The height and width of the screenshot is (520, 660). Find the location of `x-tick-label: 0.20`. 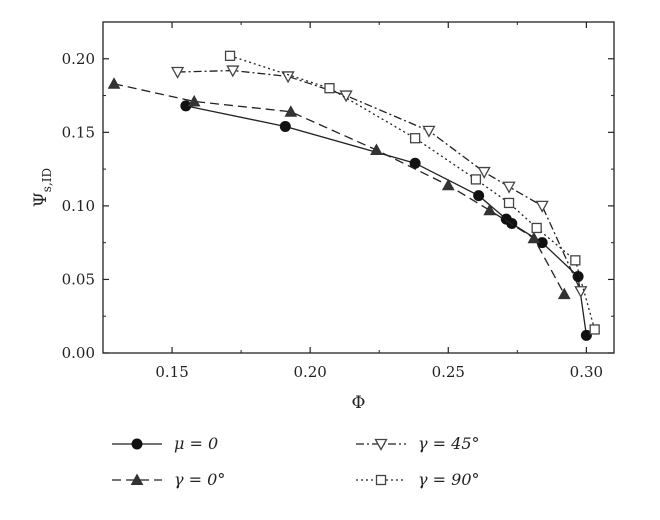

x-tick-label: 0.20 is located at coordinates (309, 372).